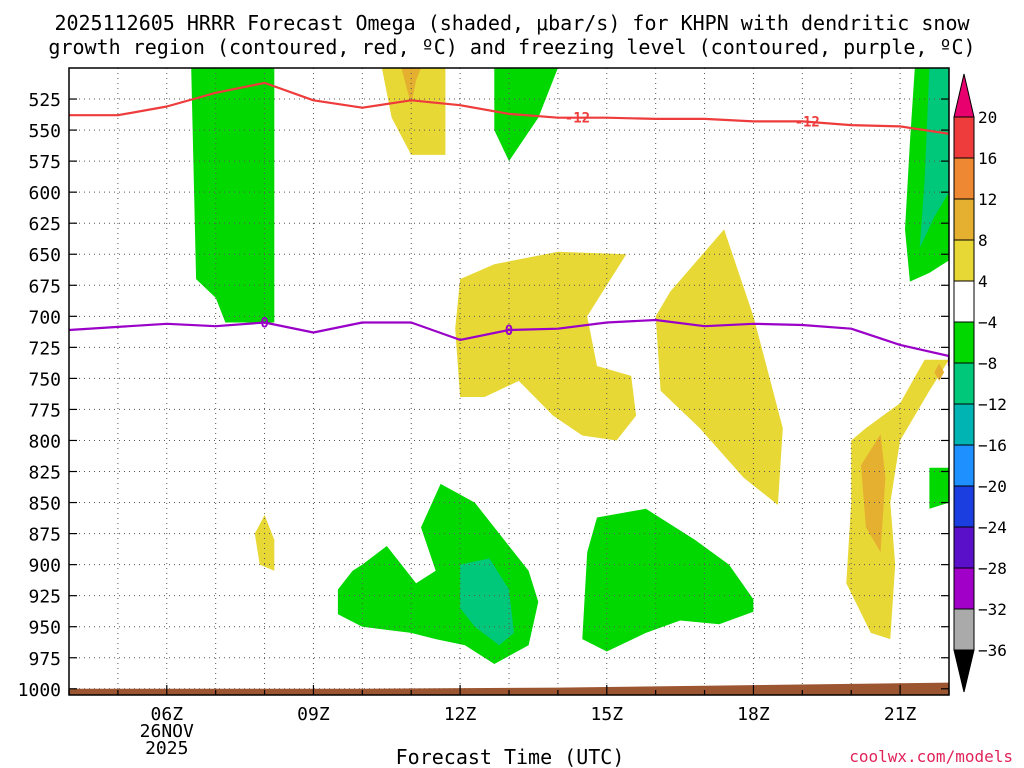  I want to click on green-neg4-small22z, so click(939, 488).